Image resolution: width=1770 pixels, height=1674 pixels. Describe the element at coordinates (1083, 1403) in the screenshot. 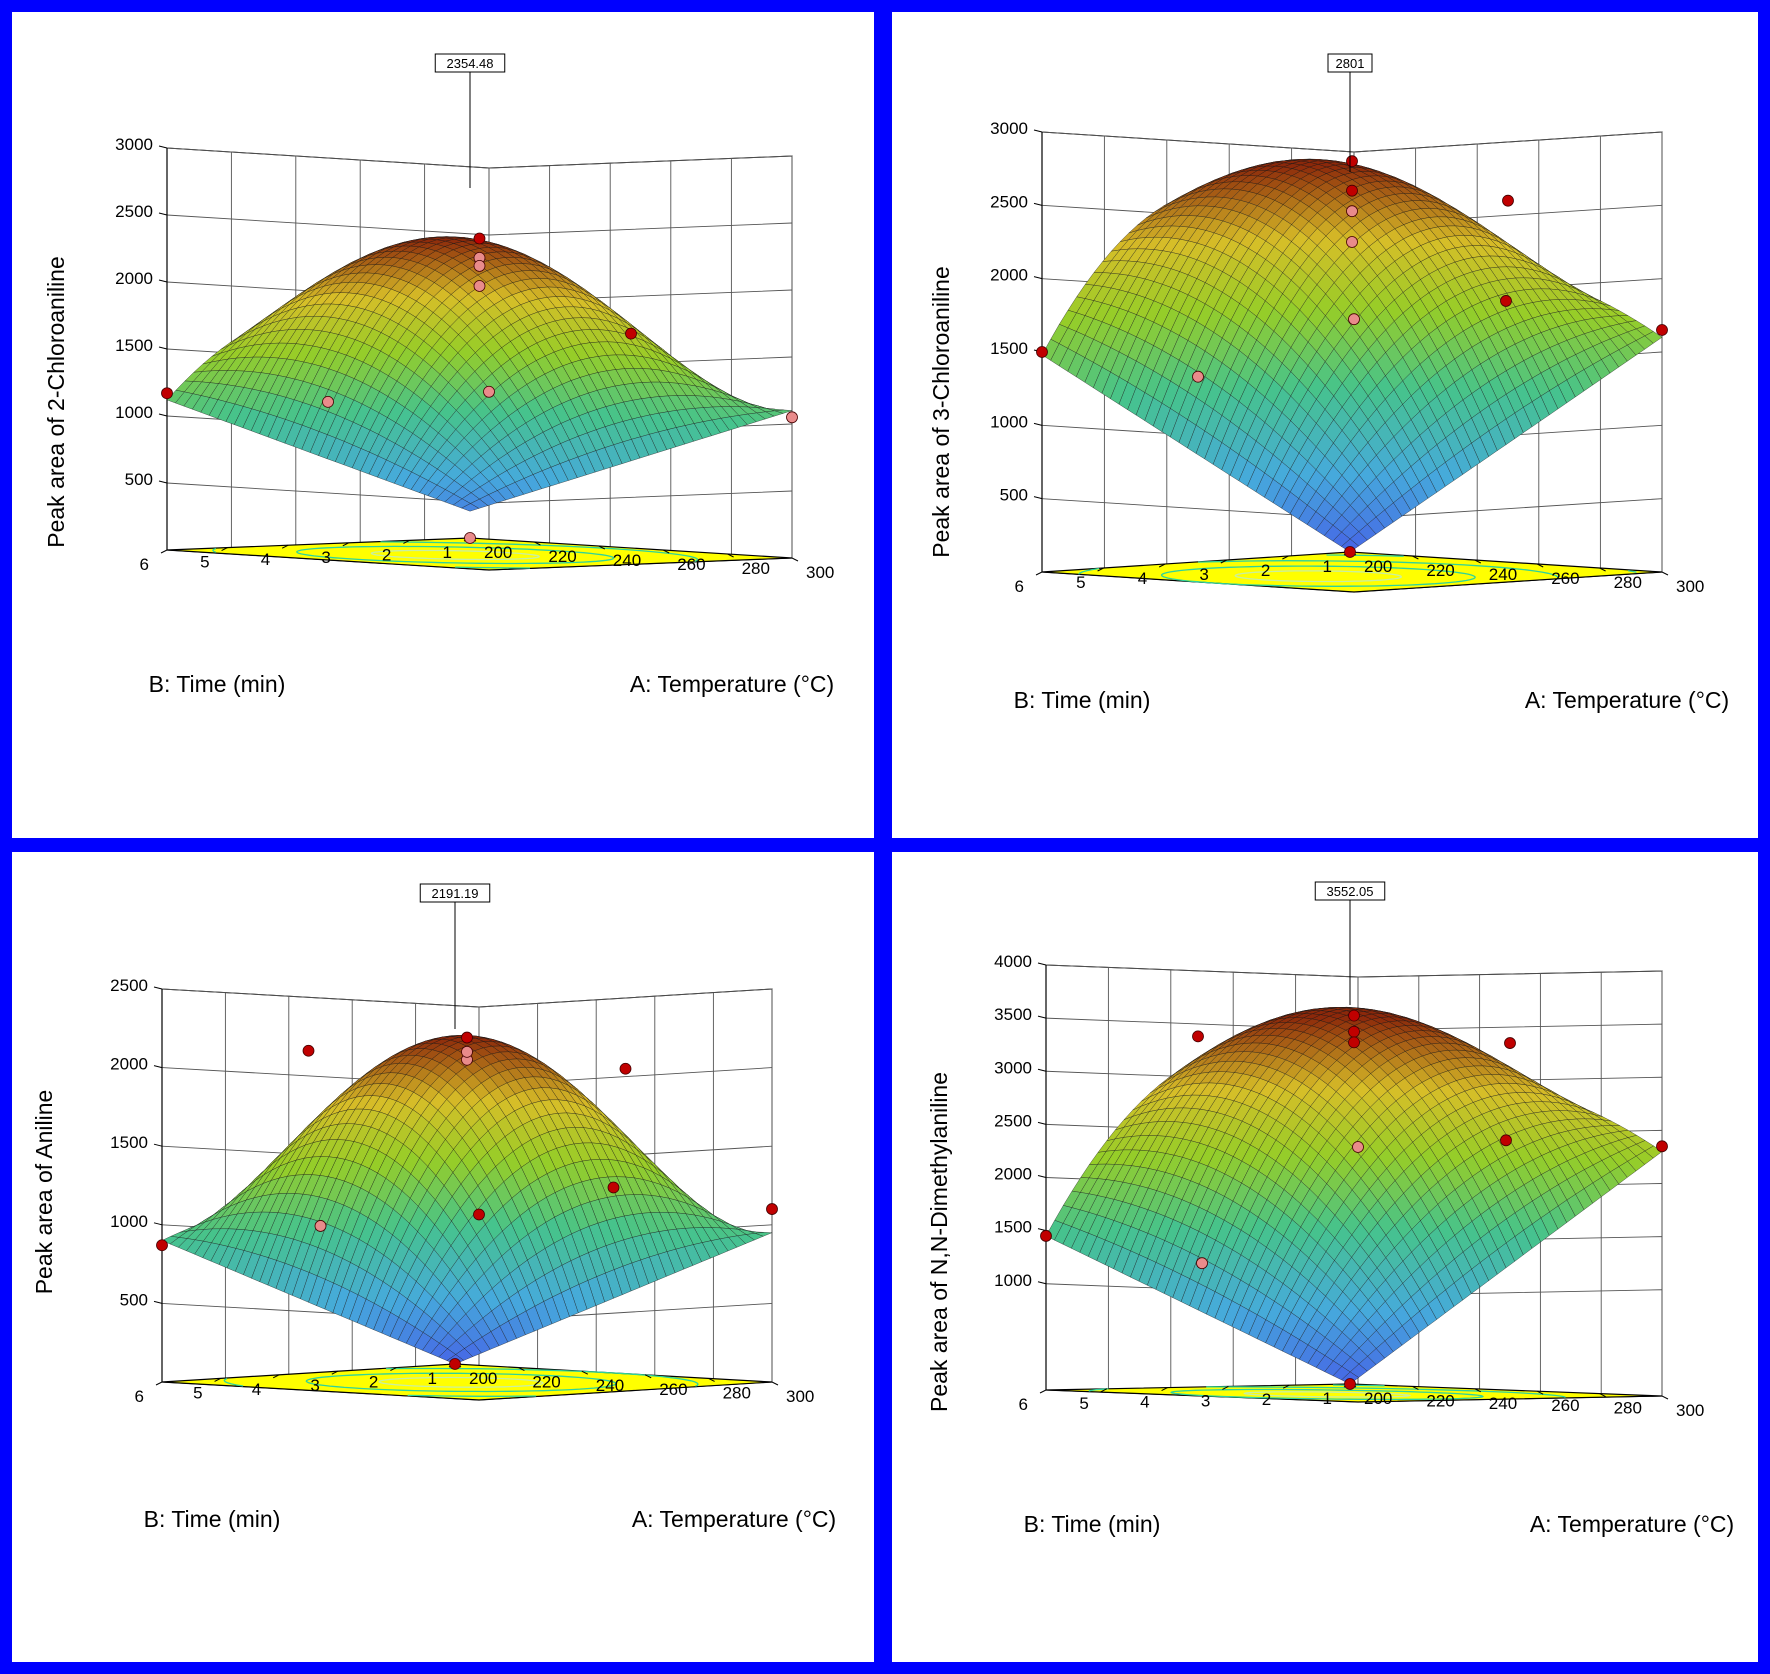

I see `y-tick-label: 5` at that location.